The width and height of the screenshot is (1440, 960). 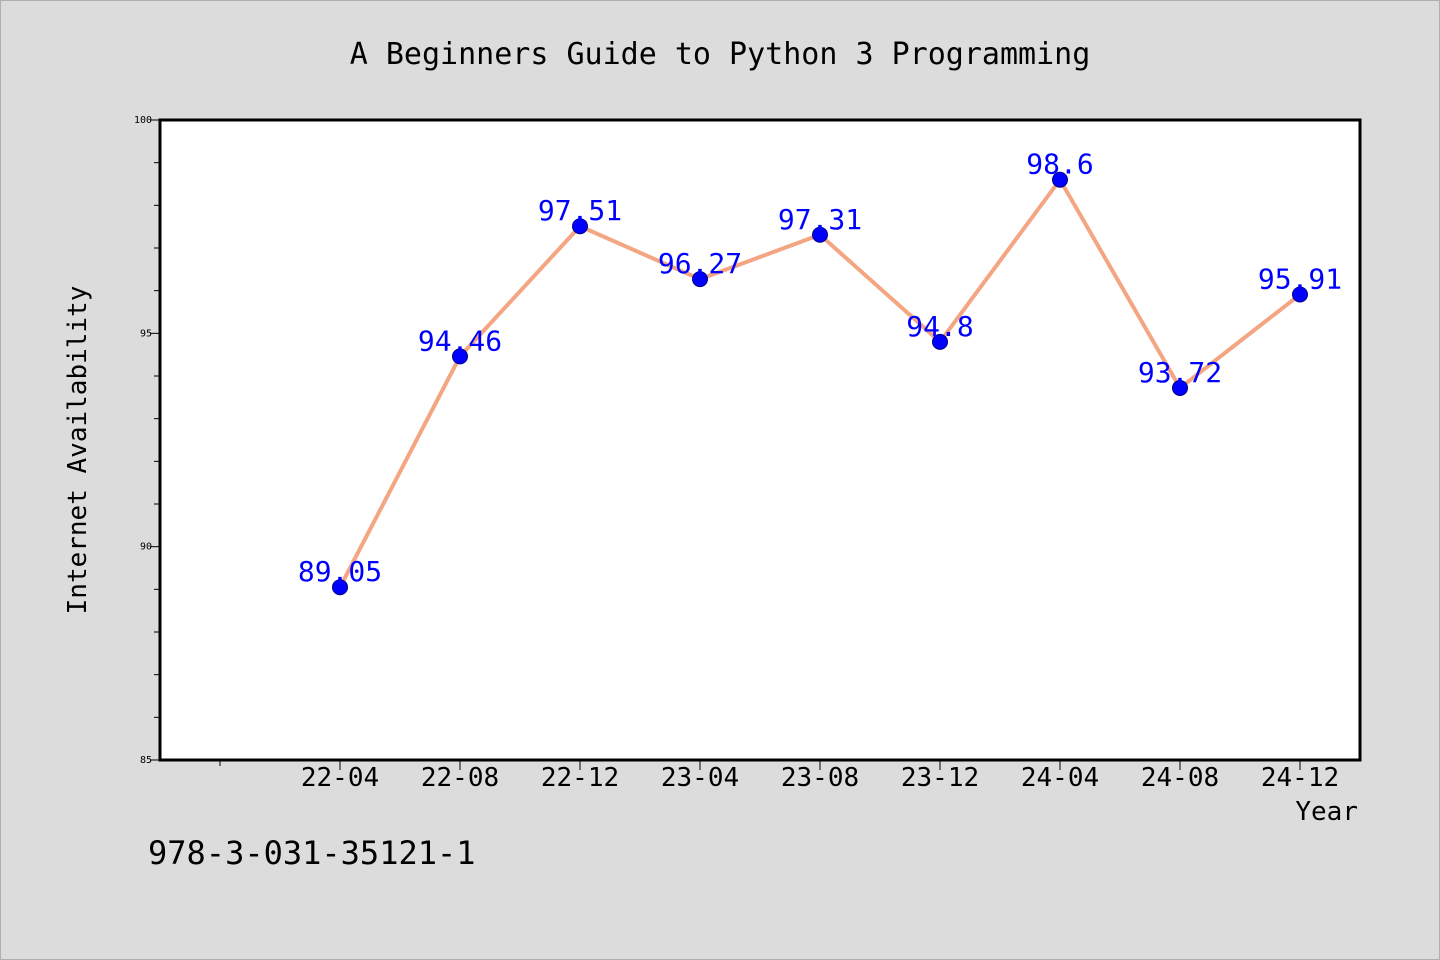 I want to click on x-tick-label: 23-08, so click(x=820, y=778).